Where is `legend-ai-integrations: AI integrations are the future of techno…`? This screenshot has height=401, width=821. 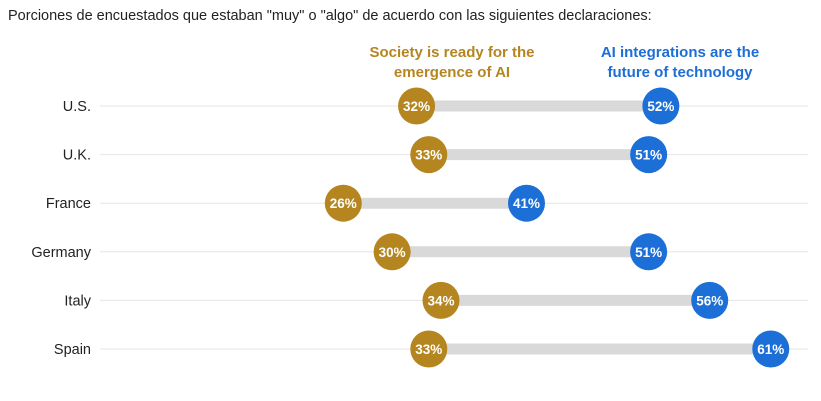 legend-ai-integrations: AI integrations are the future of techno… is located at coordinates (680, 63).